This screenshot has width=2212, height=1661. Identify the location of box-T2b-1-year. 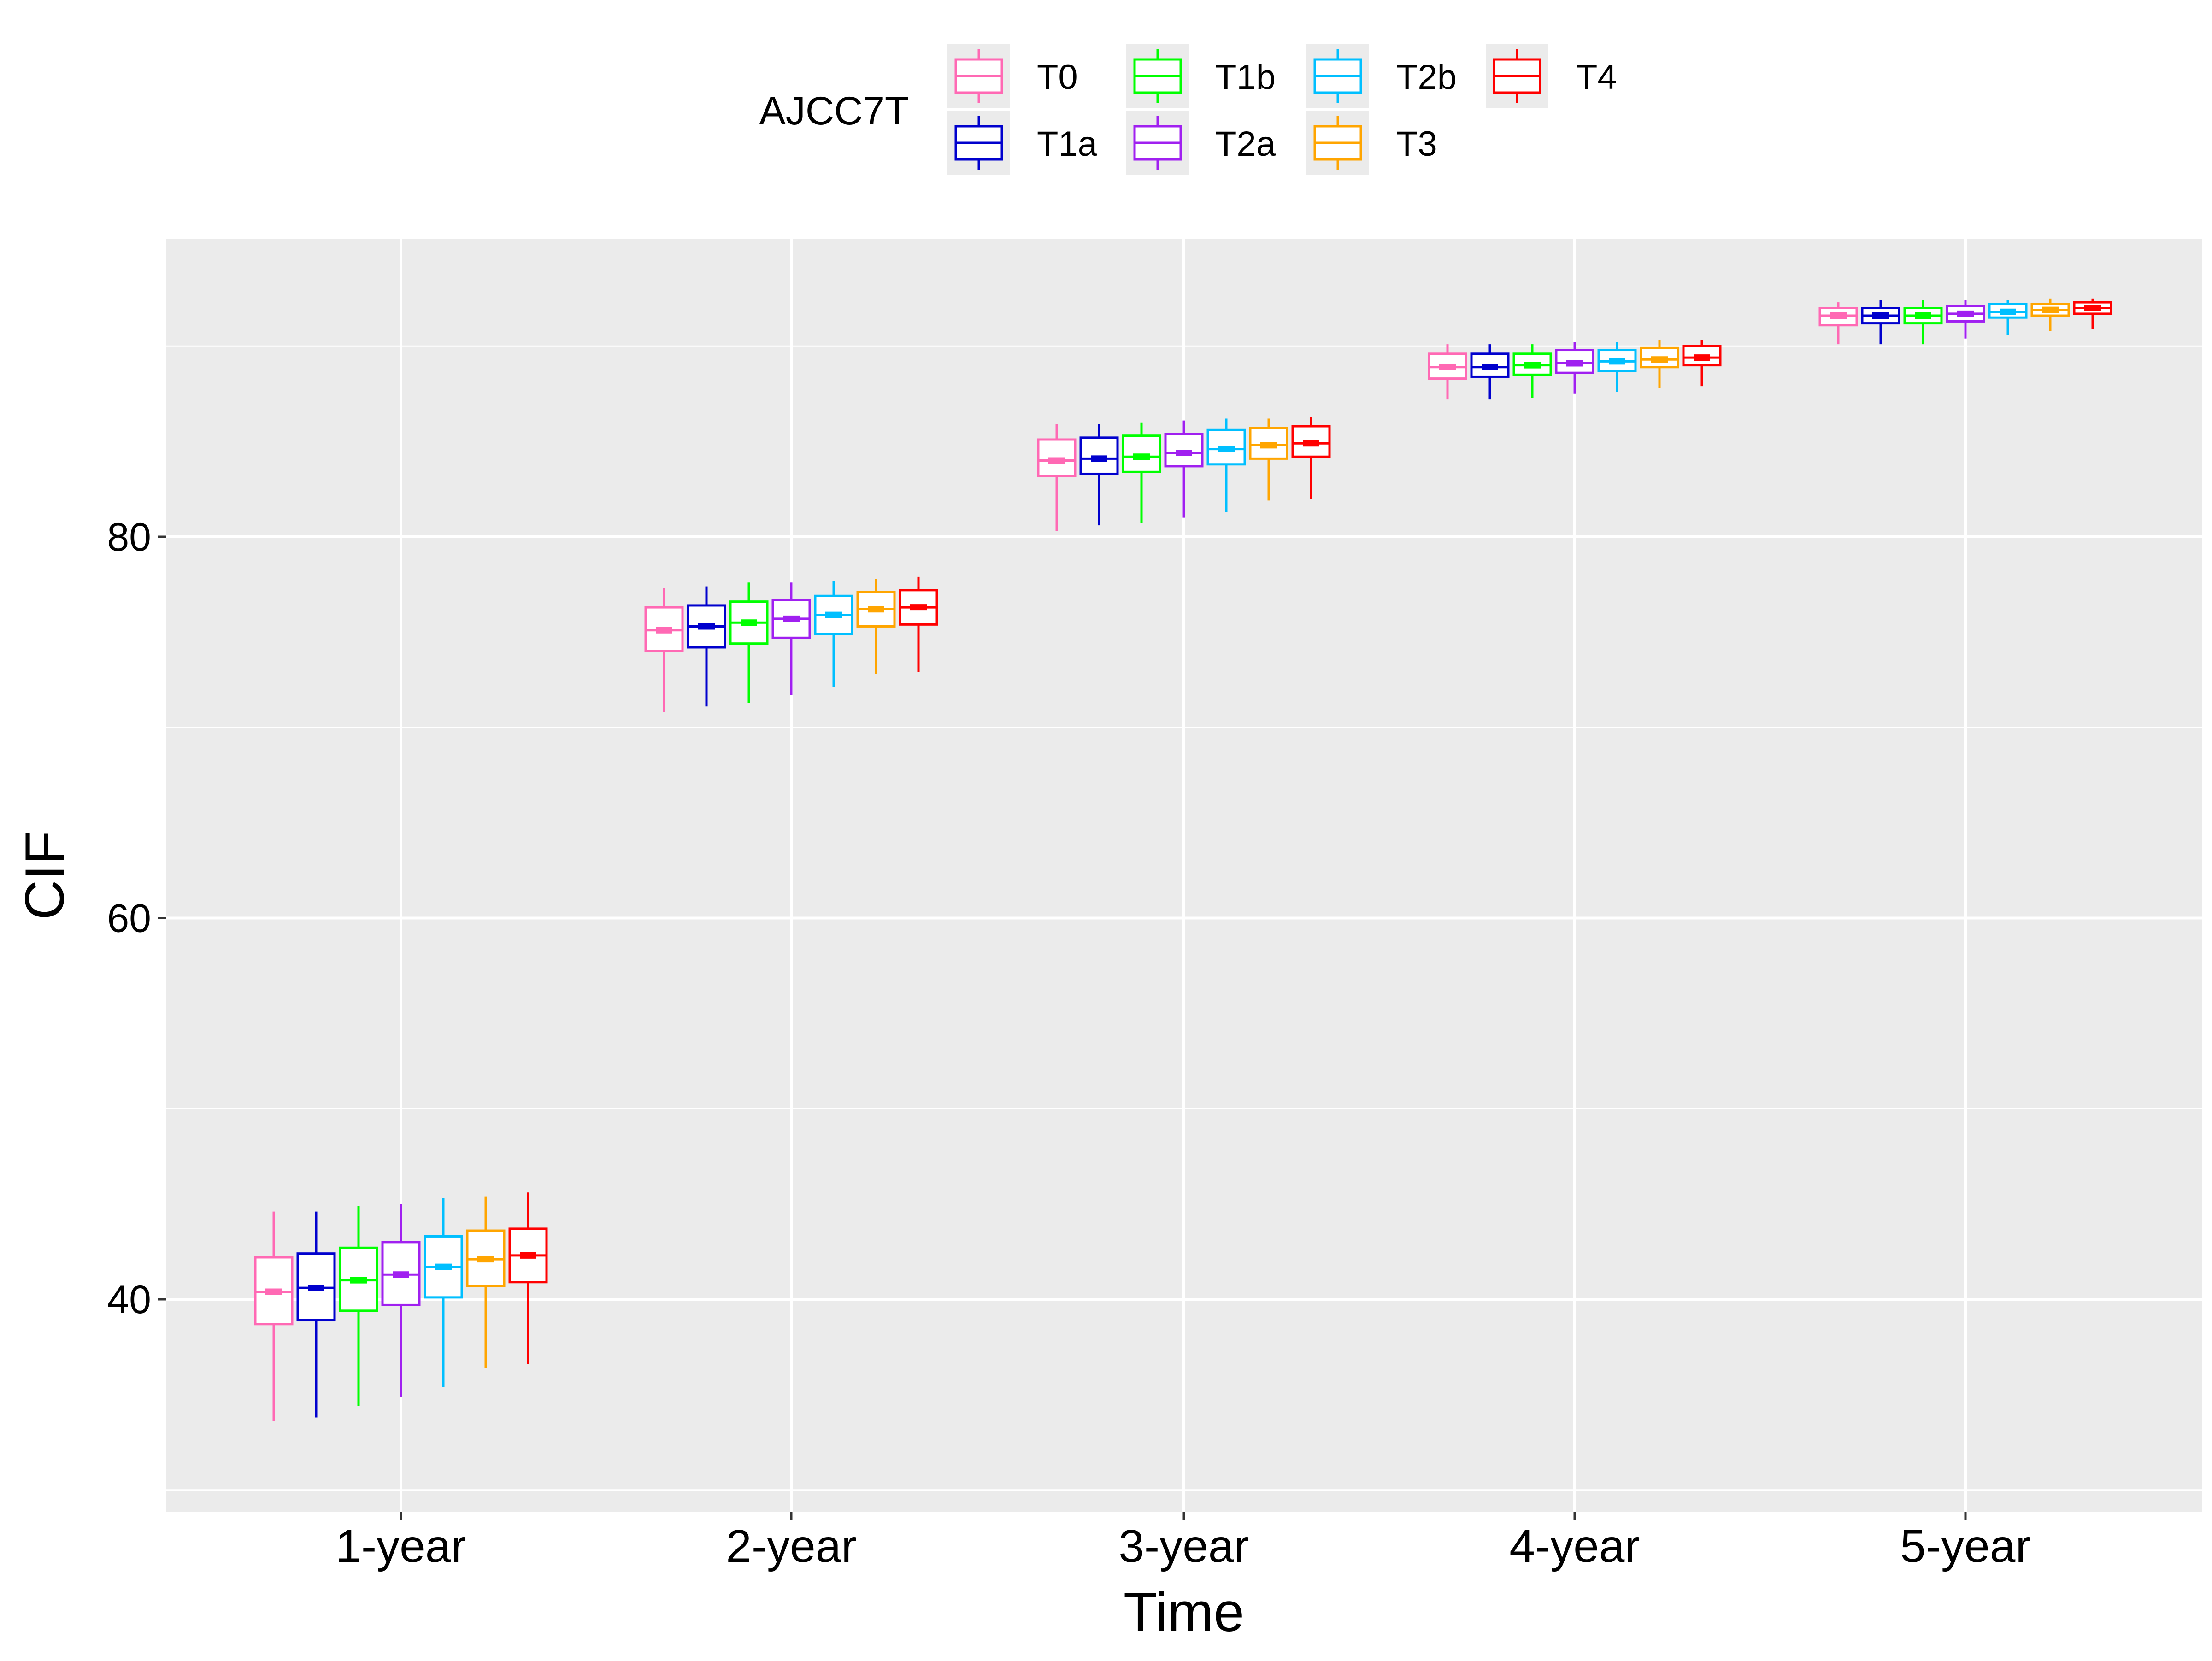
(443, 1292).